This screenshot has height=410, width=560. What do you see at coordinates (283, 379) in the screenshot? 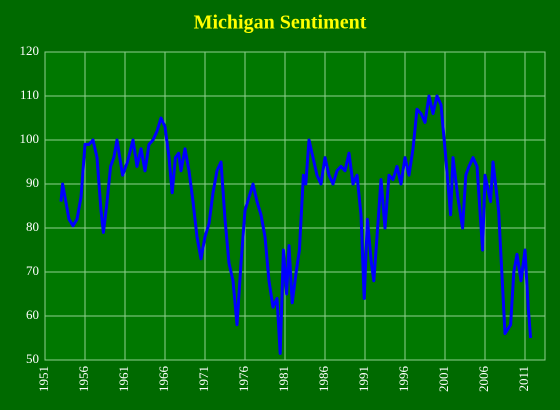
I see `x-tick-label: 1981` at bounding box center [283, 379].